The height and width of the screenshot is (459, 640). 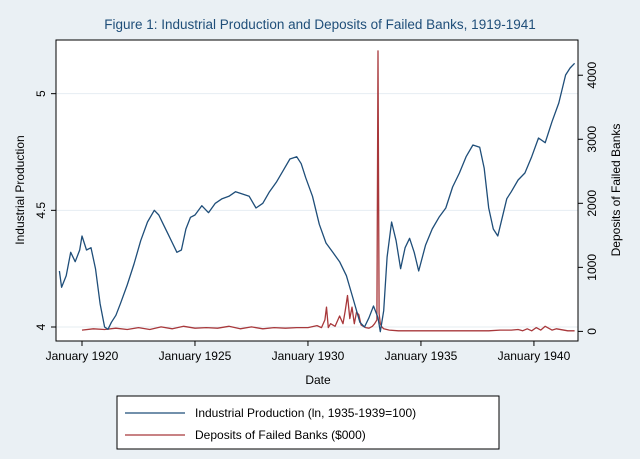 I want to click on y-axis-left: 44.55, so click(x=45, y=210).